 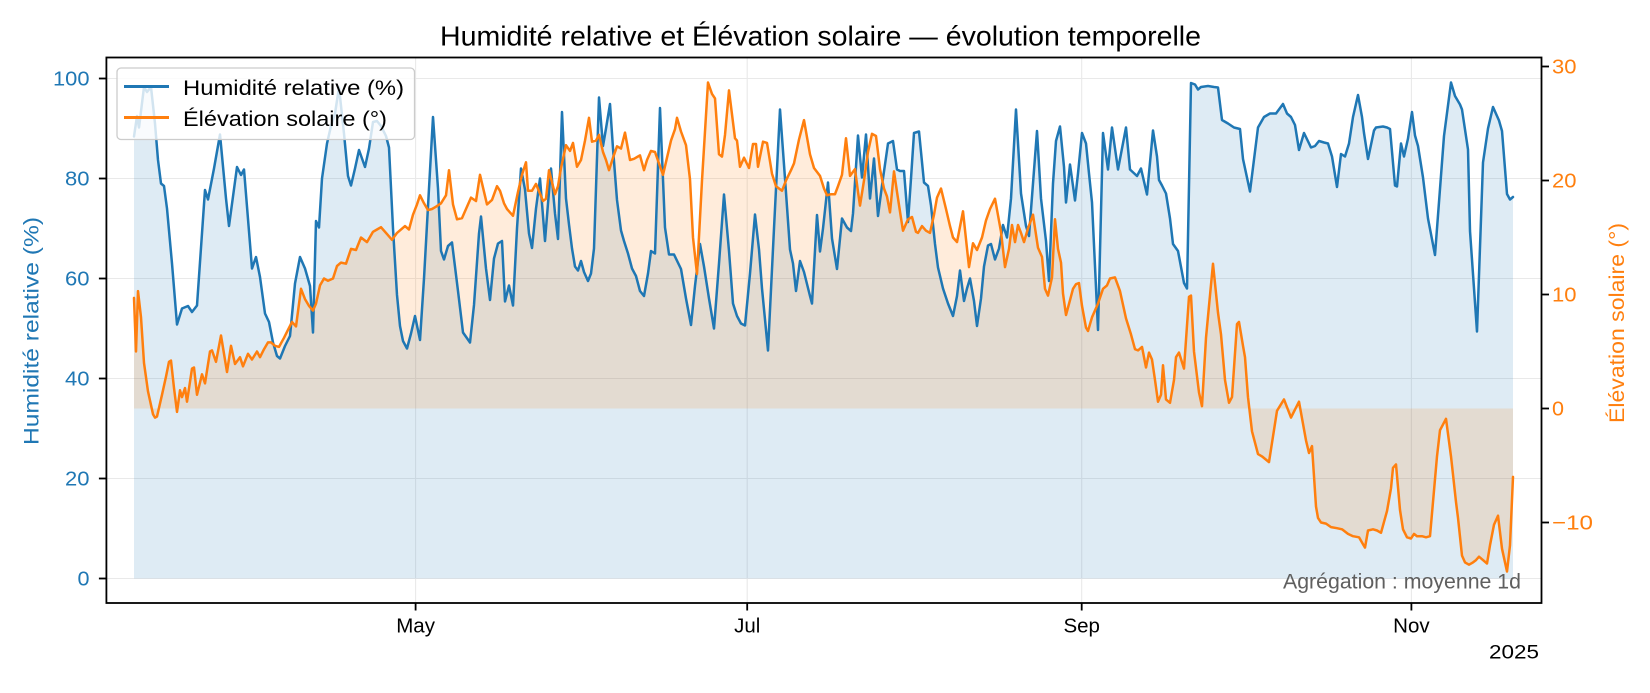 I want to click on svg-text: −10, so click(x=1572, y=523).